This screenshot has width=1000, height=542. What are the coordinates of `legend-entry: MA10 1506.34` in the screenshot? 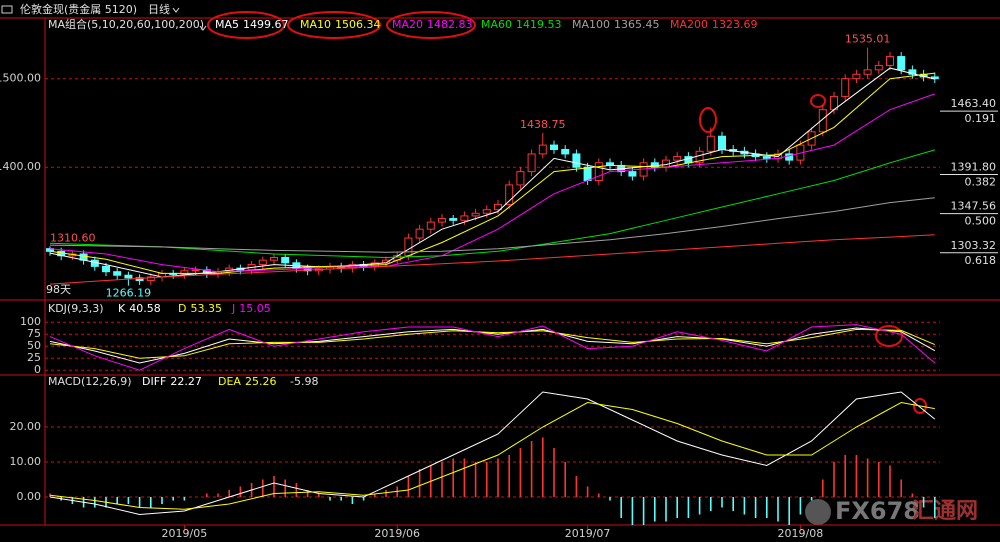 It's located at (340, 24).